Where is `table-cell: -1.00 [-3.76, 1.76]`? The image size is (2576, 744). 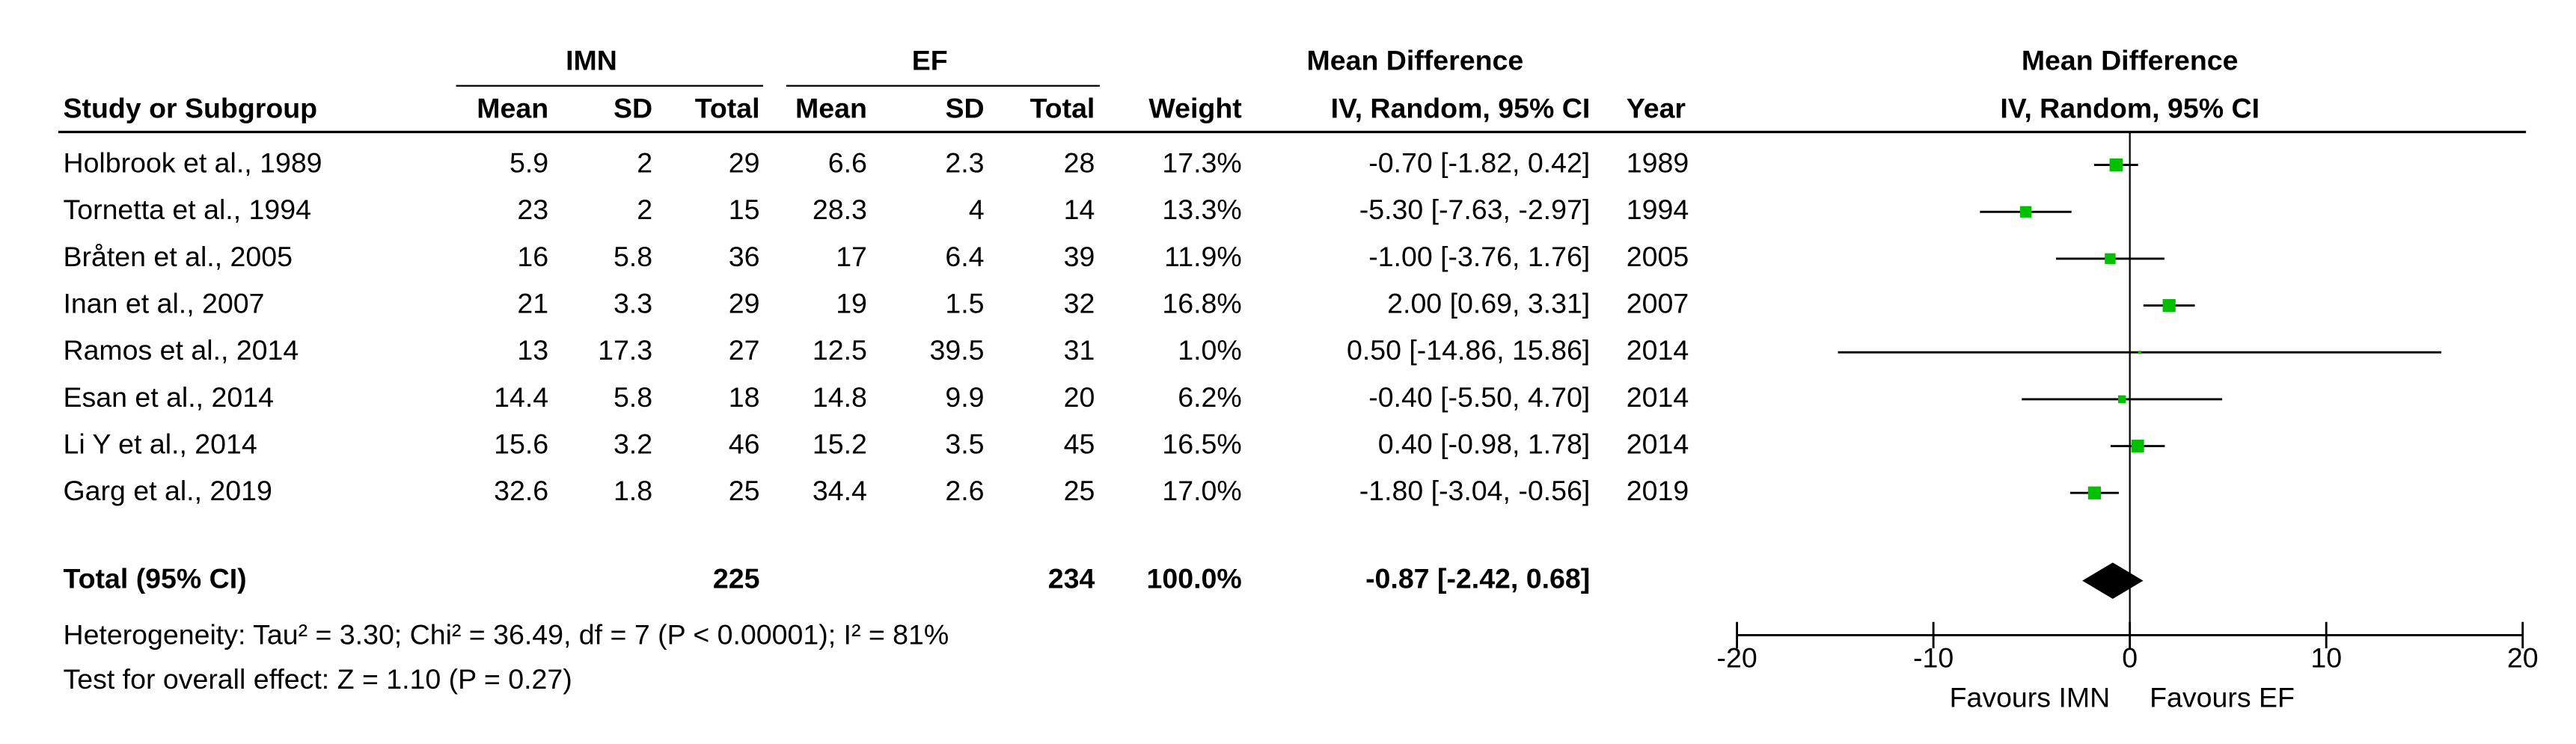
table-cell: -1.00 [-3.76, 1.76] is located at coordinates (1479, 256).